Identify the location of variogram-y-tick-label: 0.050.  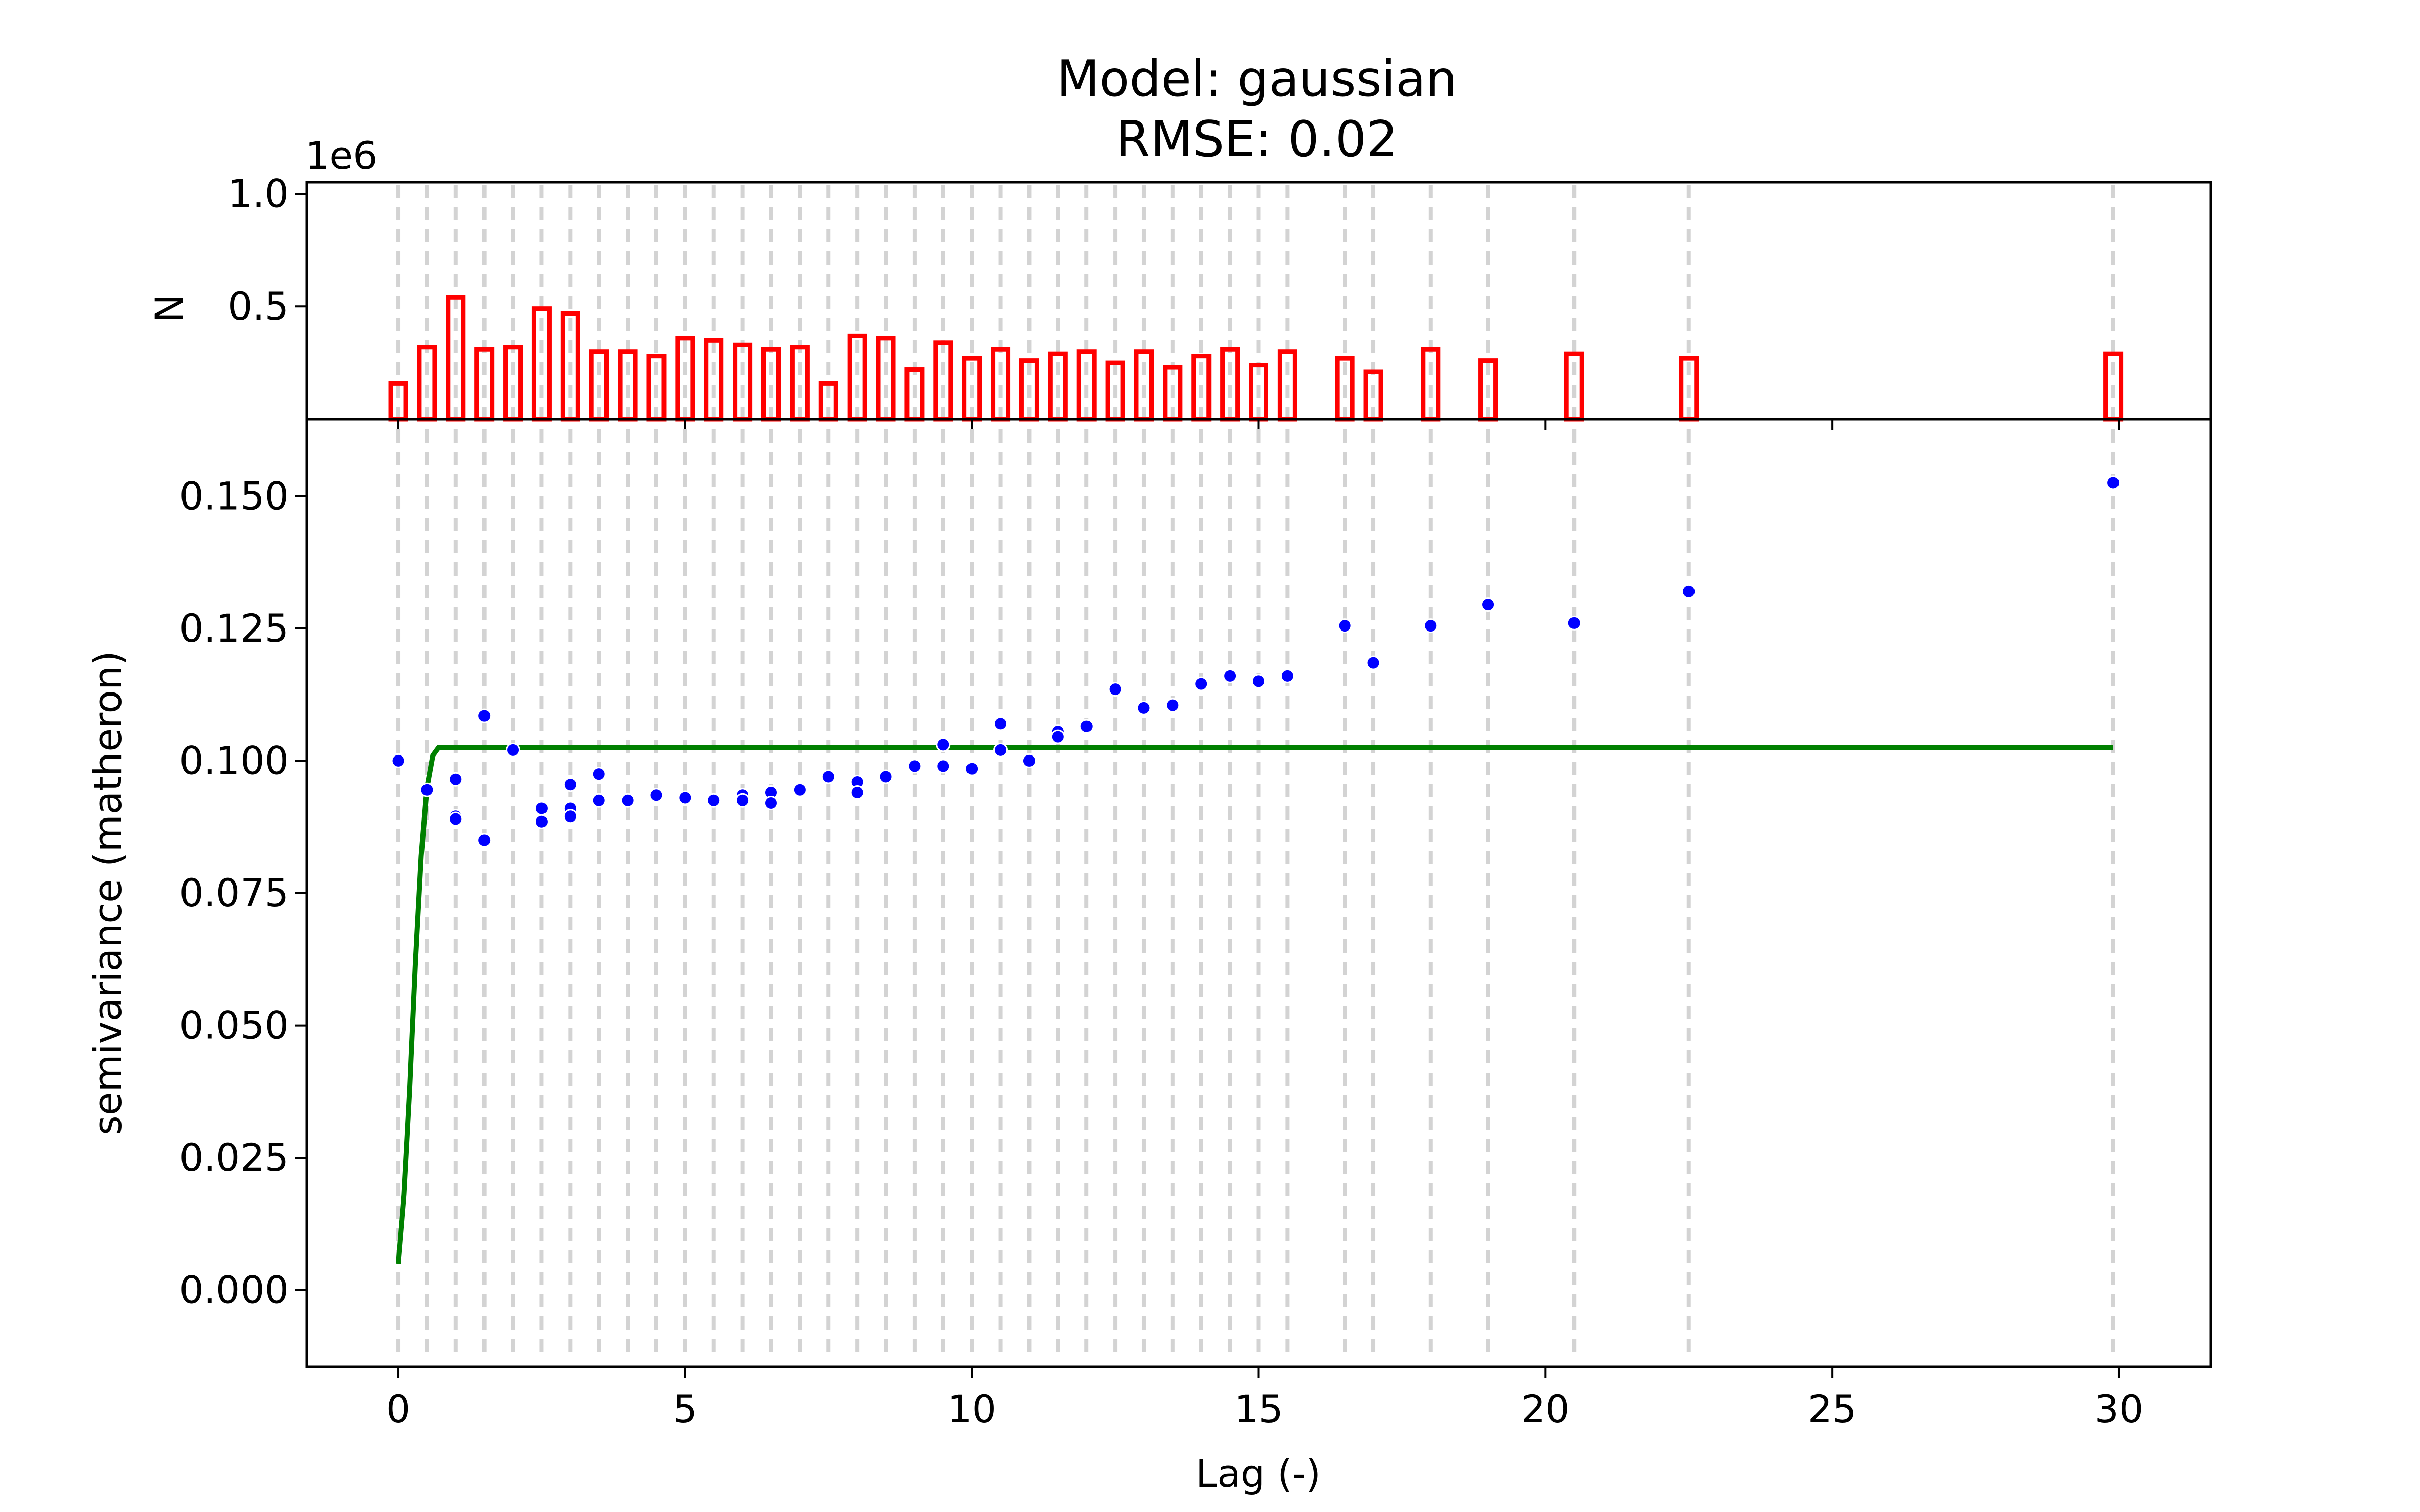
(234, 1025).